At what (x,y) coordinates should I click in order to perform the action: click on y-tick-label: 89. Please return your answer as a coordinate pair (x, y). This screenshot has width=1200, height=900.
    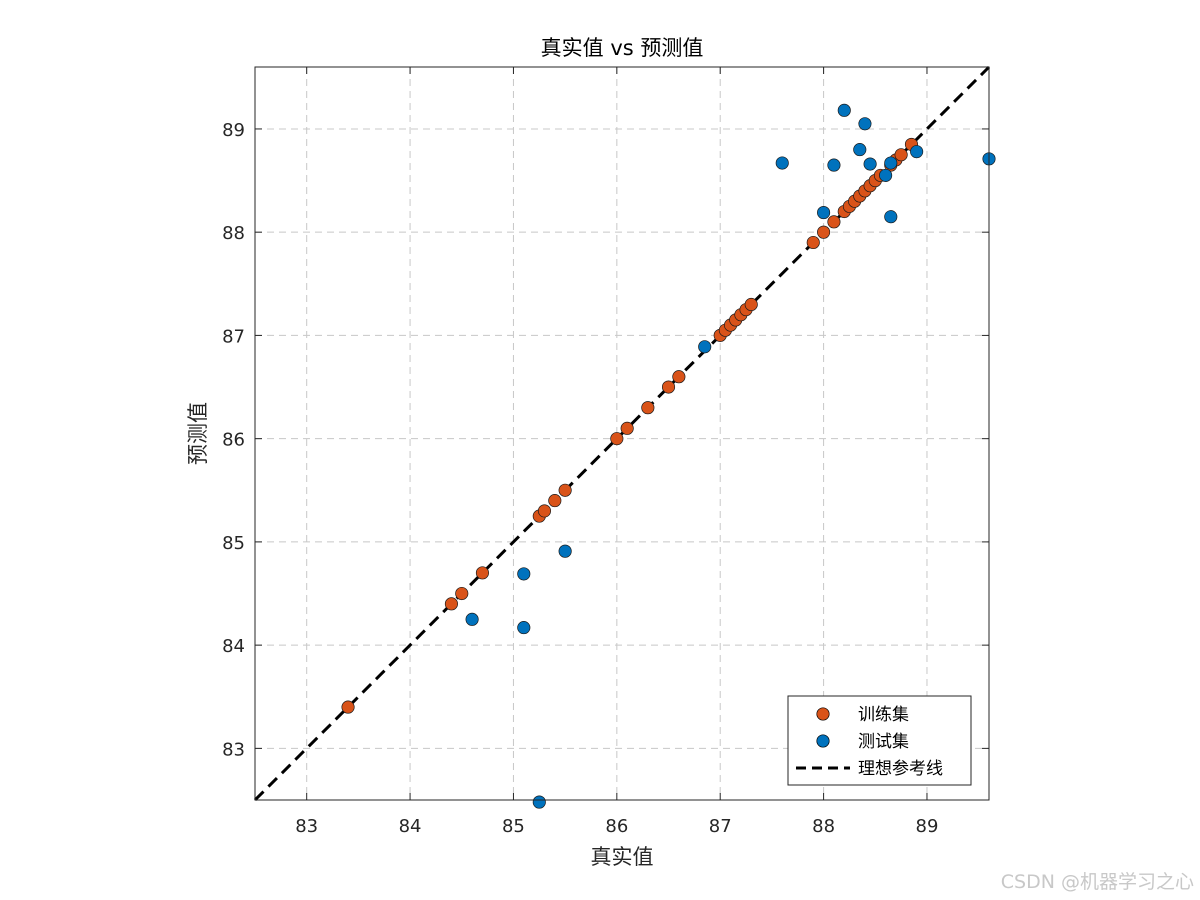
    Looking at the image, I should click on (233, 130).